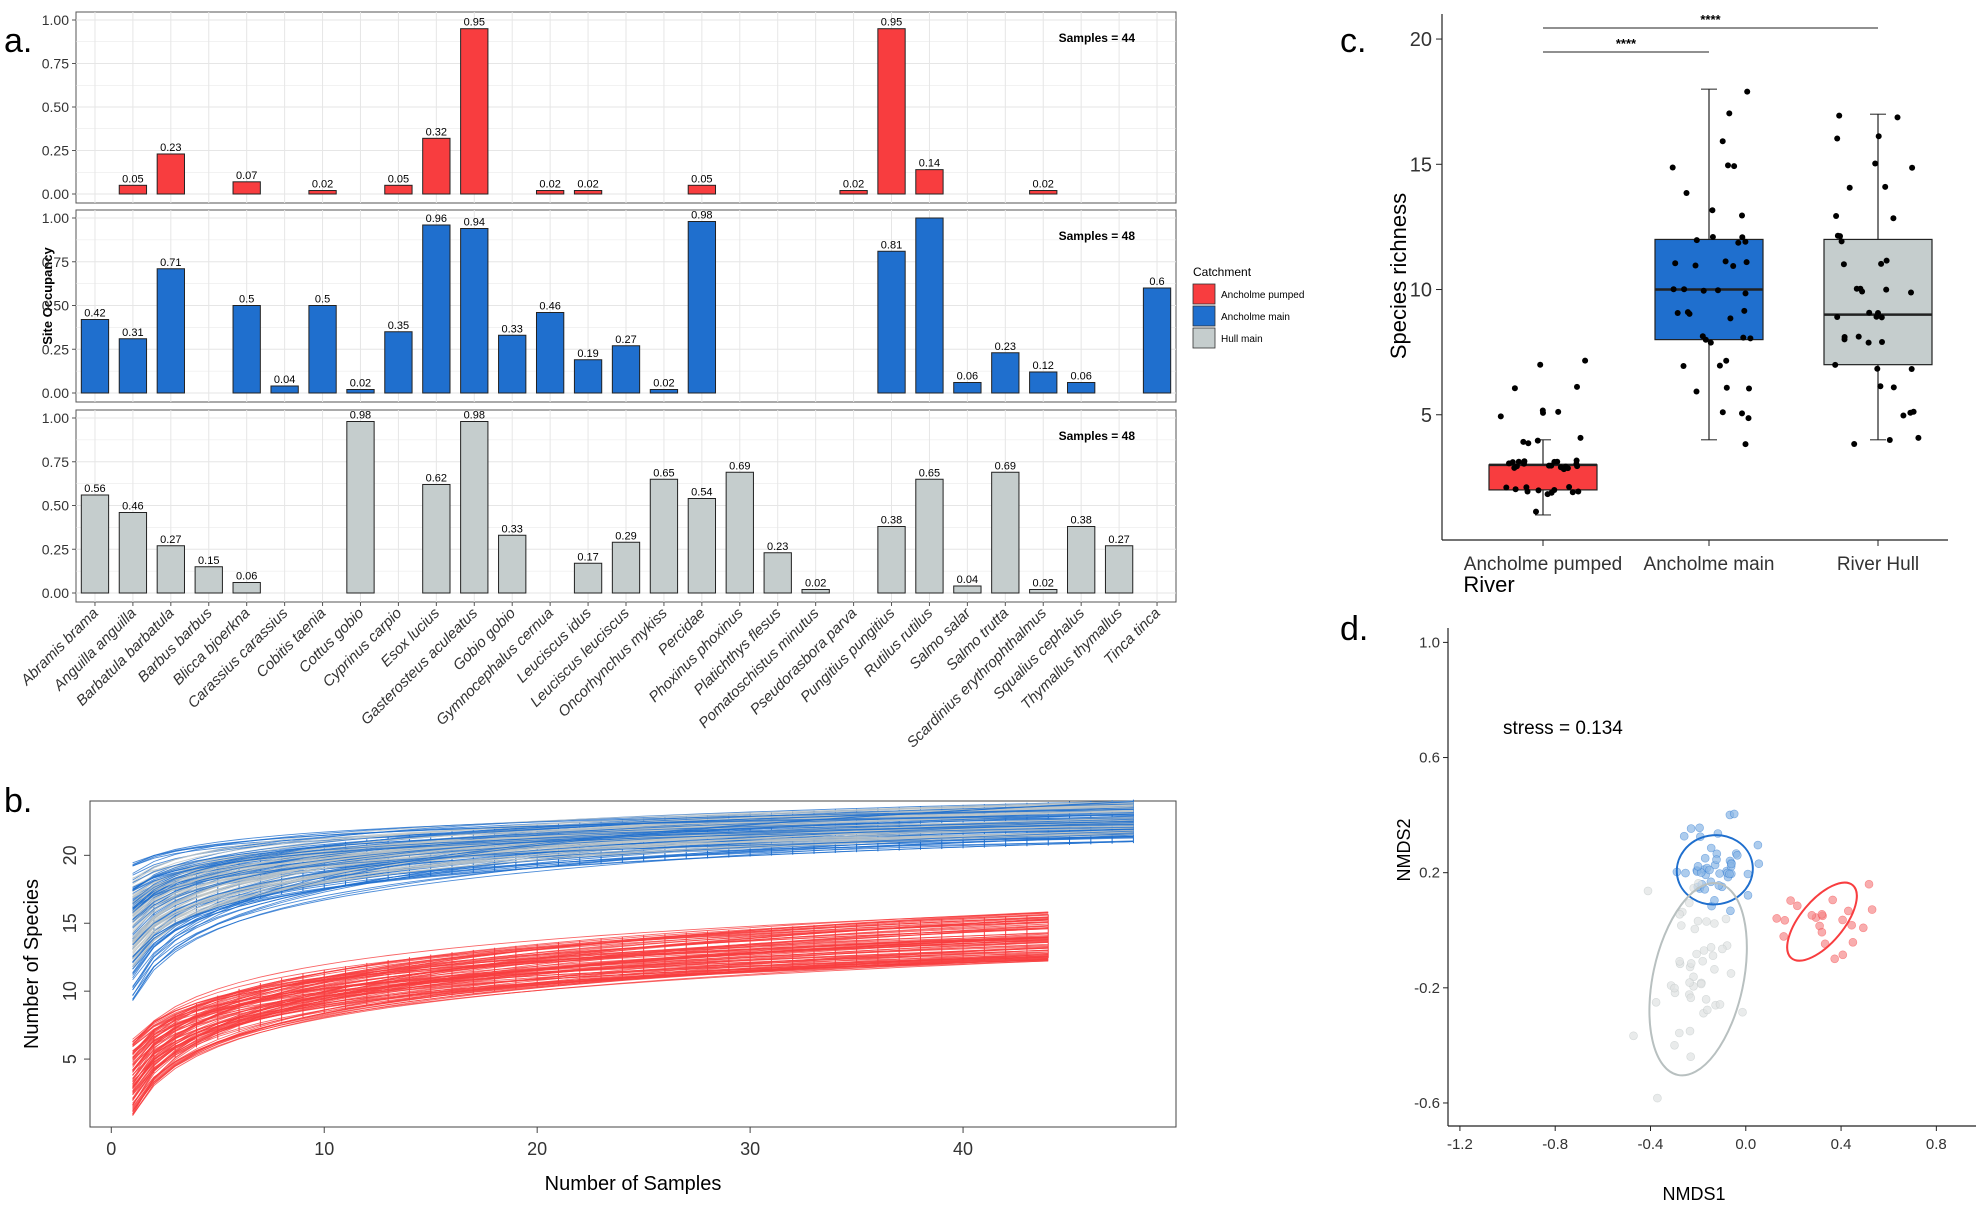 This screenshot has height=1208, width=1984. What do you see at coordinates (18, 801) in the screenshot?
I see `panel-letter-b: b.` at bounding box center [18, 801].